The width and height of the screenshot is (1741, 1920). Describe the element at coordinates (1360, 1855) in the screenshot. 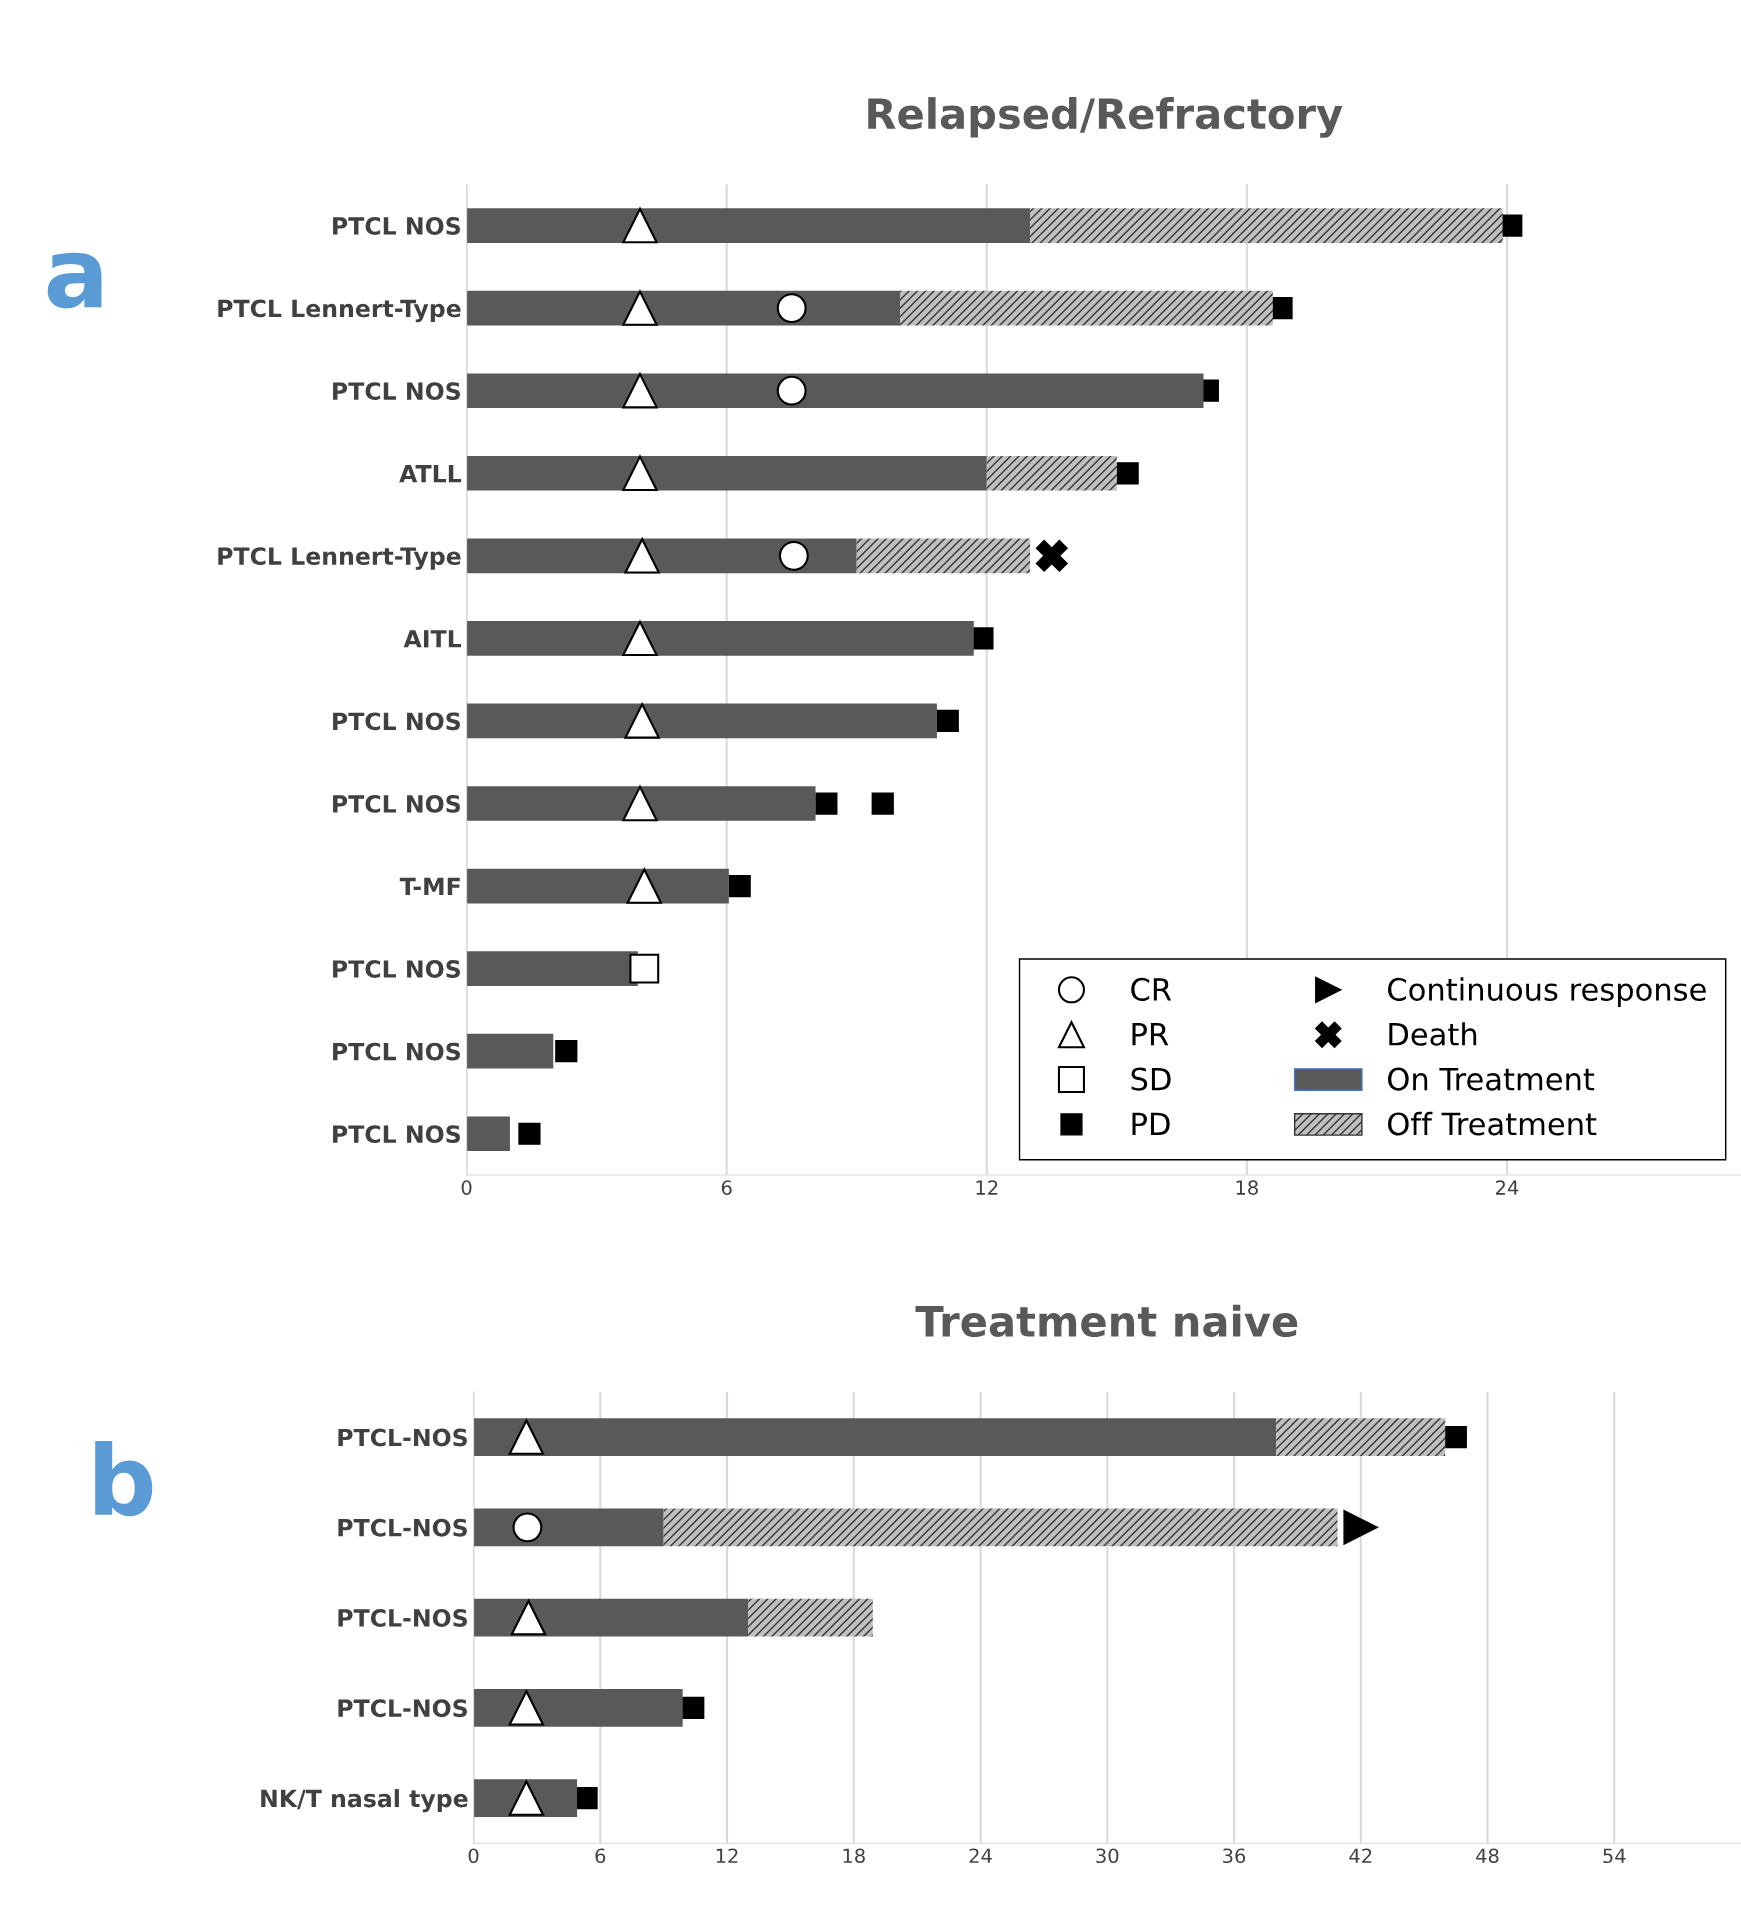

I see `x-tick-label: 42` at that location.